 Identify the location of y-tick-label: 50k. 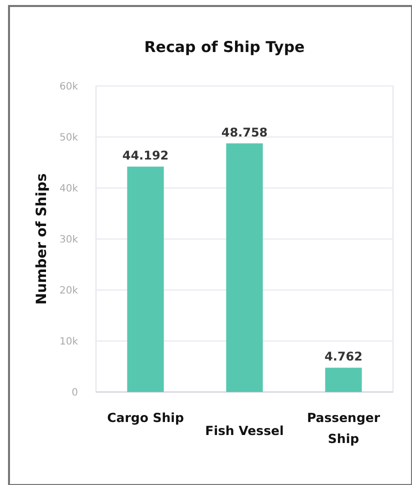
(68, 138).